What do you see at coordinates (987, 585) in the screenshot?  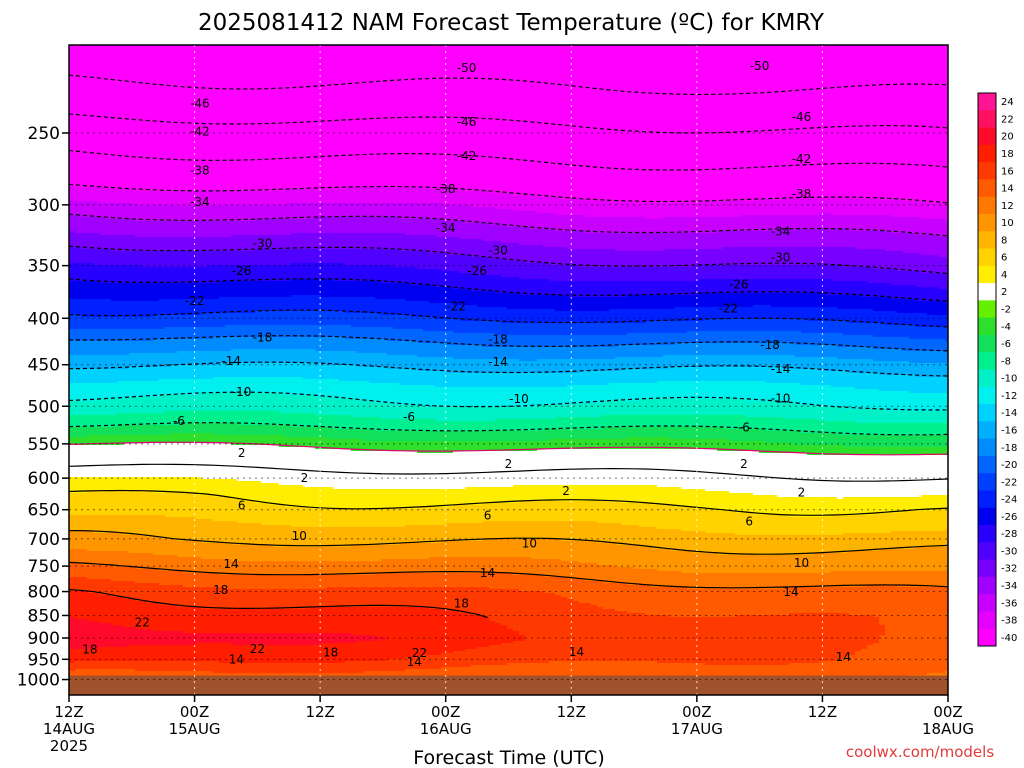 I see `colorbar-swatch` at bounding box center [987, 585].